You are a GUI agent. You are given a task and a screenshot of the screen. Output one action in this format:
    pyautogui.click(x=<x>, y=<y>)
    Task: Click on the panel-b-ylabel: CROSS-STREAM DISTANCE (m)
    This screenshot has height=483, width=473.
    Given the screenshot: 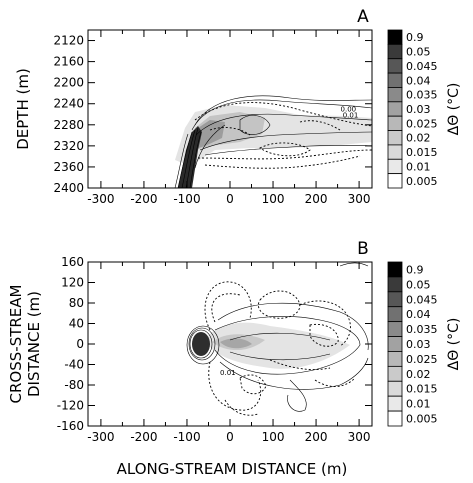 What is the action you would take?
    pyautogui.click(x=25, y=344)
    